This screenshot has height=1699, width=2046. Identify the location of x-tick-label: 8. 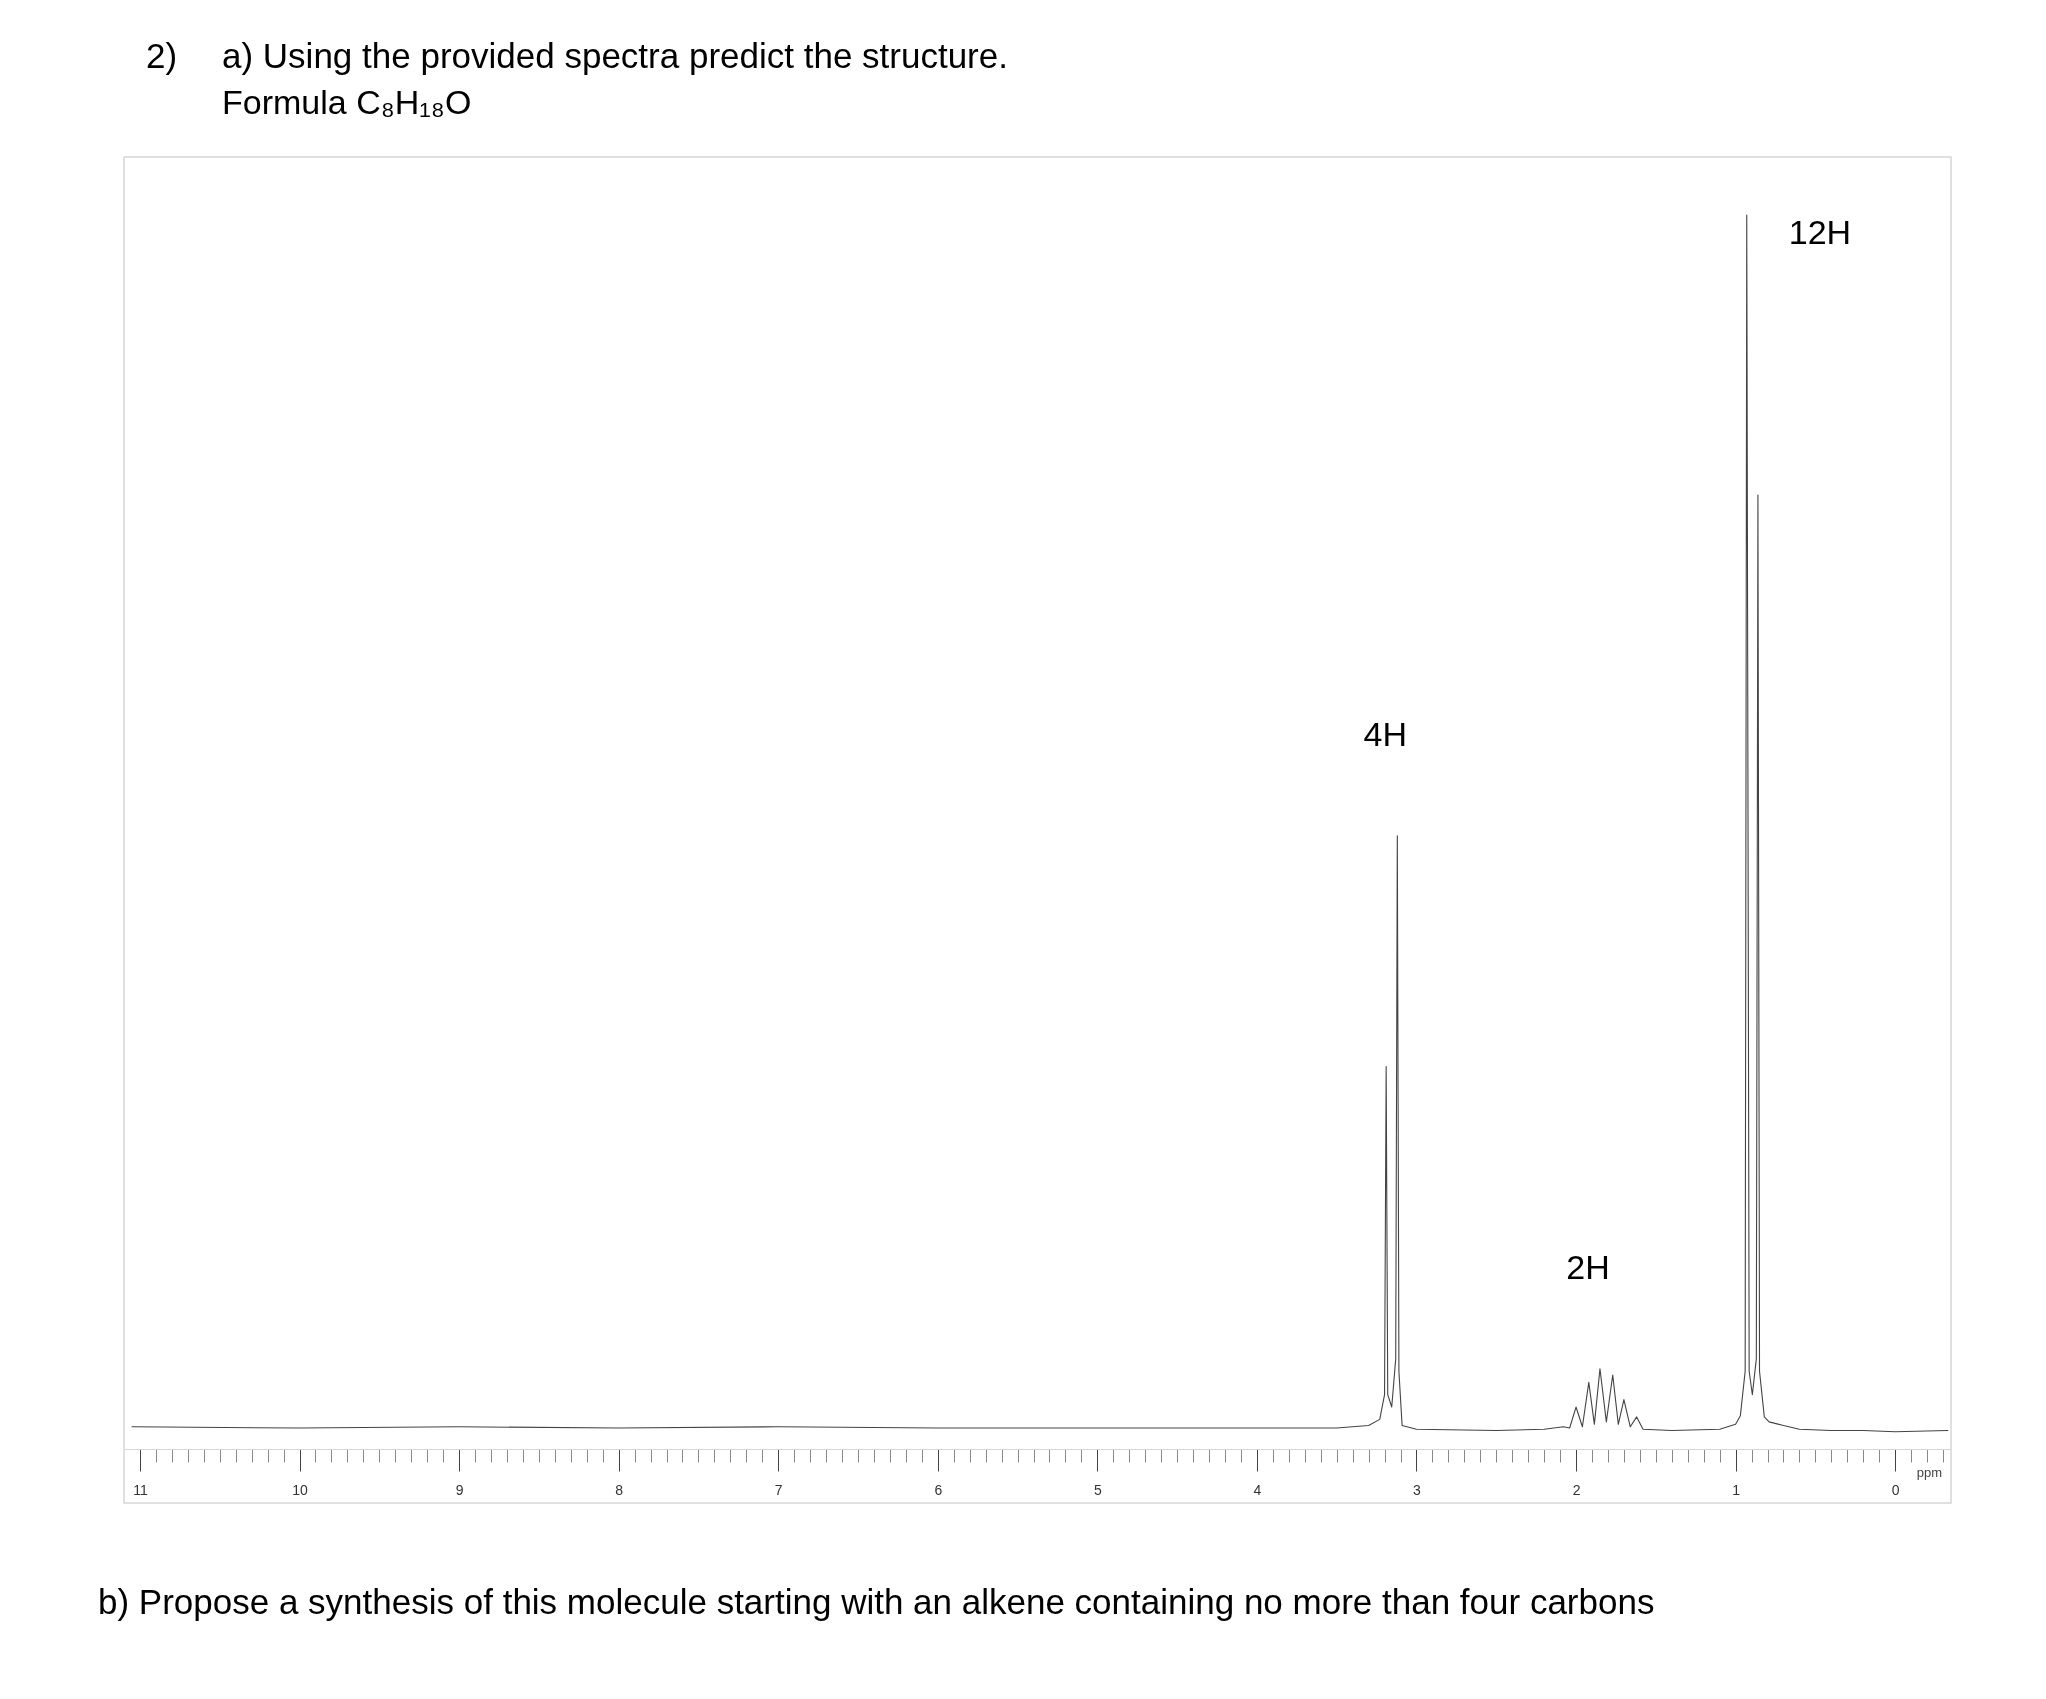
(619, 1489).